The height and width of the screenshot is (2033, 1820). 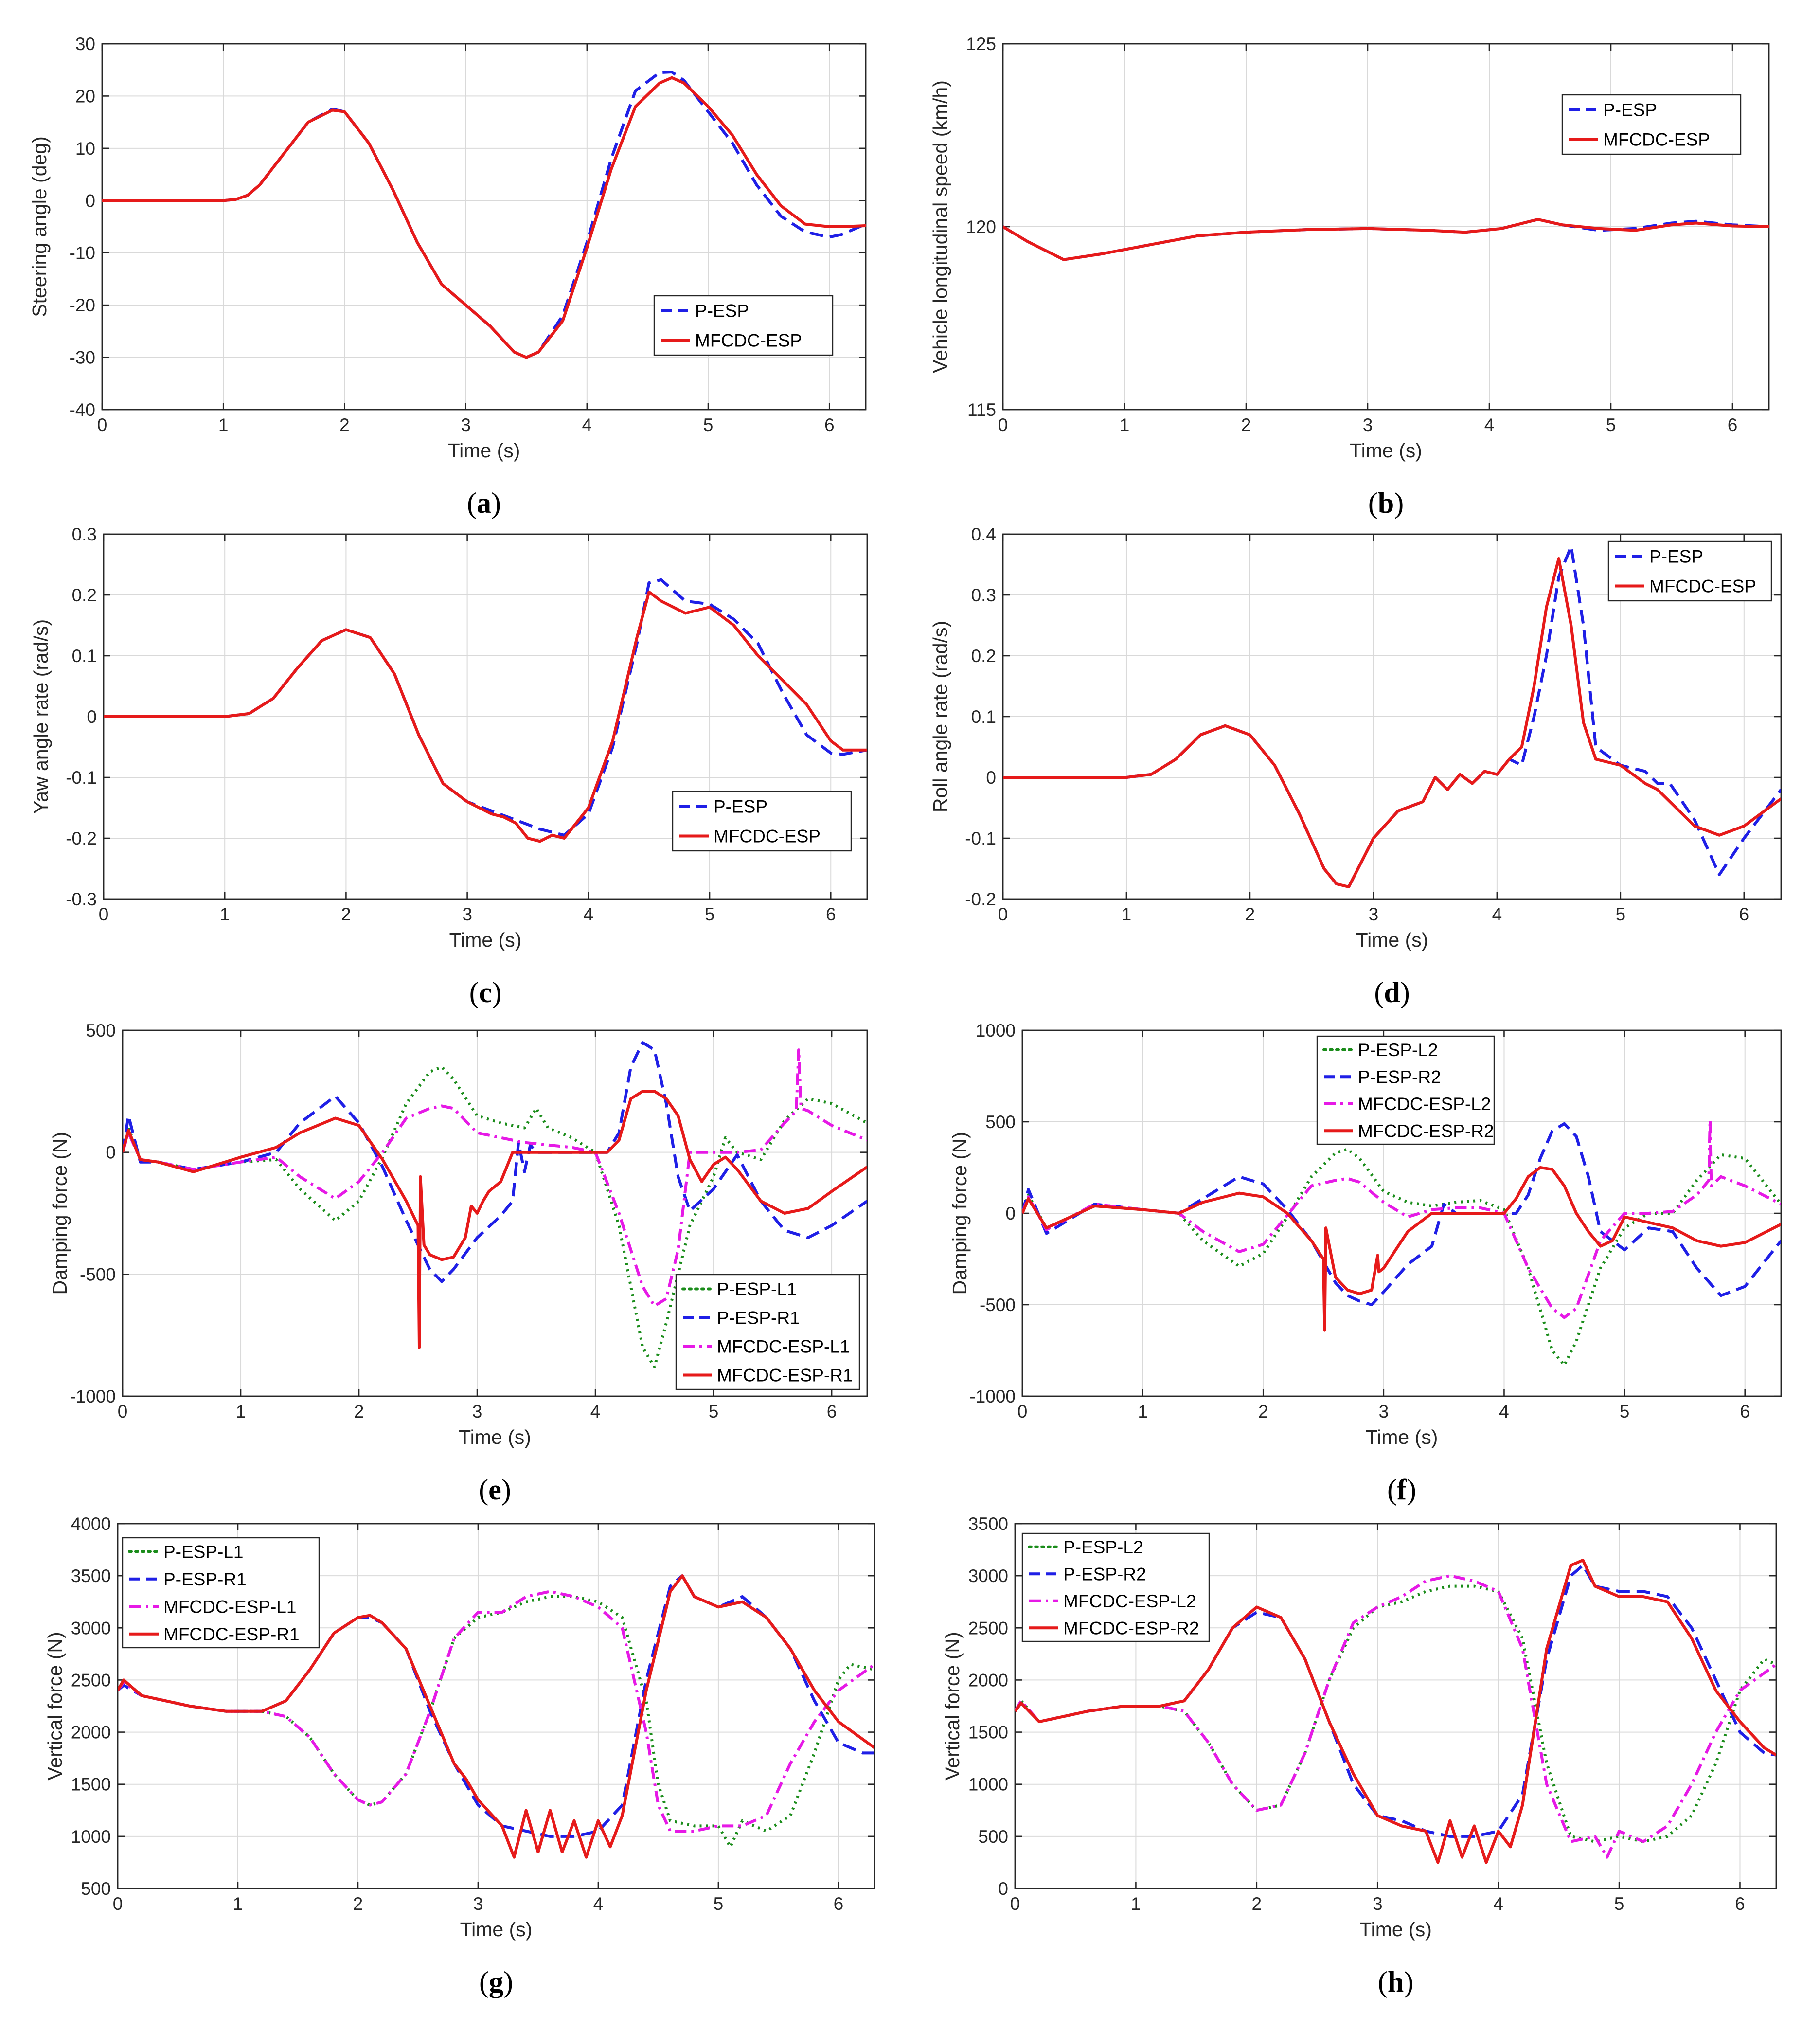 I want to click on panel-caption: (e), so click(x=495, y=1490).